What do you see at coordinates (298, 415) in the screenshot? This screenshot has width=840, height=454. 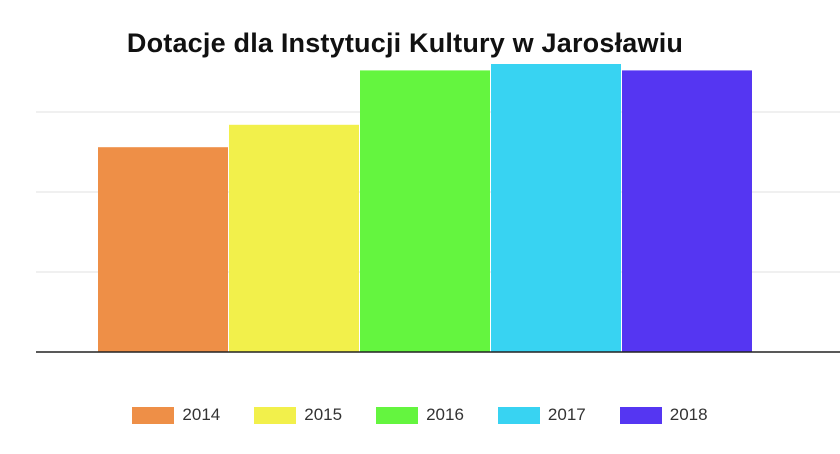 I see `legend-item-2015: 2015` at bounding box center [298, 415].